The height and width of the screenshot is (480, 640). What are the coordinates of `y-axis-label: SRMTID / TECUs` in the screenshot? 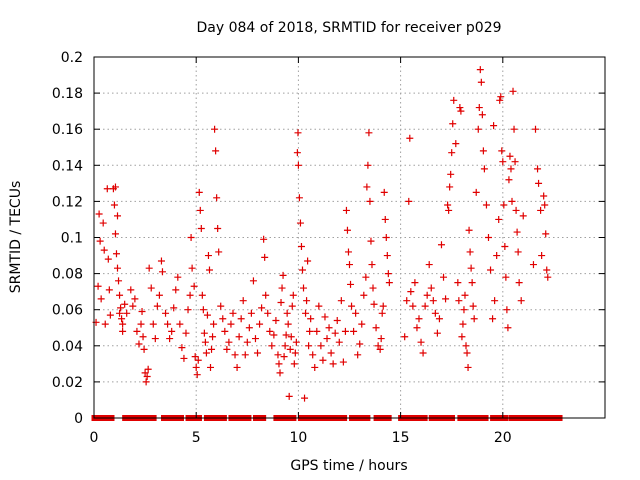 It's located at (16, 237).